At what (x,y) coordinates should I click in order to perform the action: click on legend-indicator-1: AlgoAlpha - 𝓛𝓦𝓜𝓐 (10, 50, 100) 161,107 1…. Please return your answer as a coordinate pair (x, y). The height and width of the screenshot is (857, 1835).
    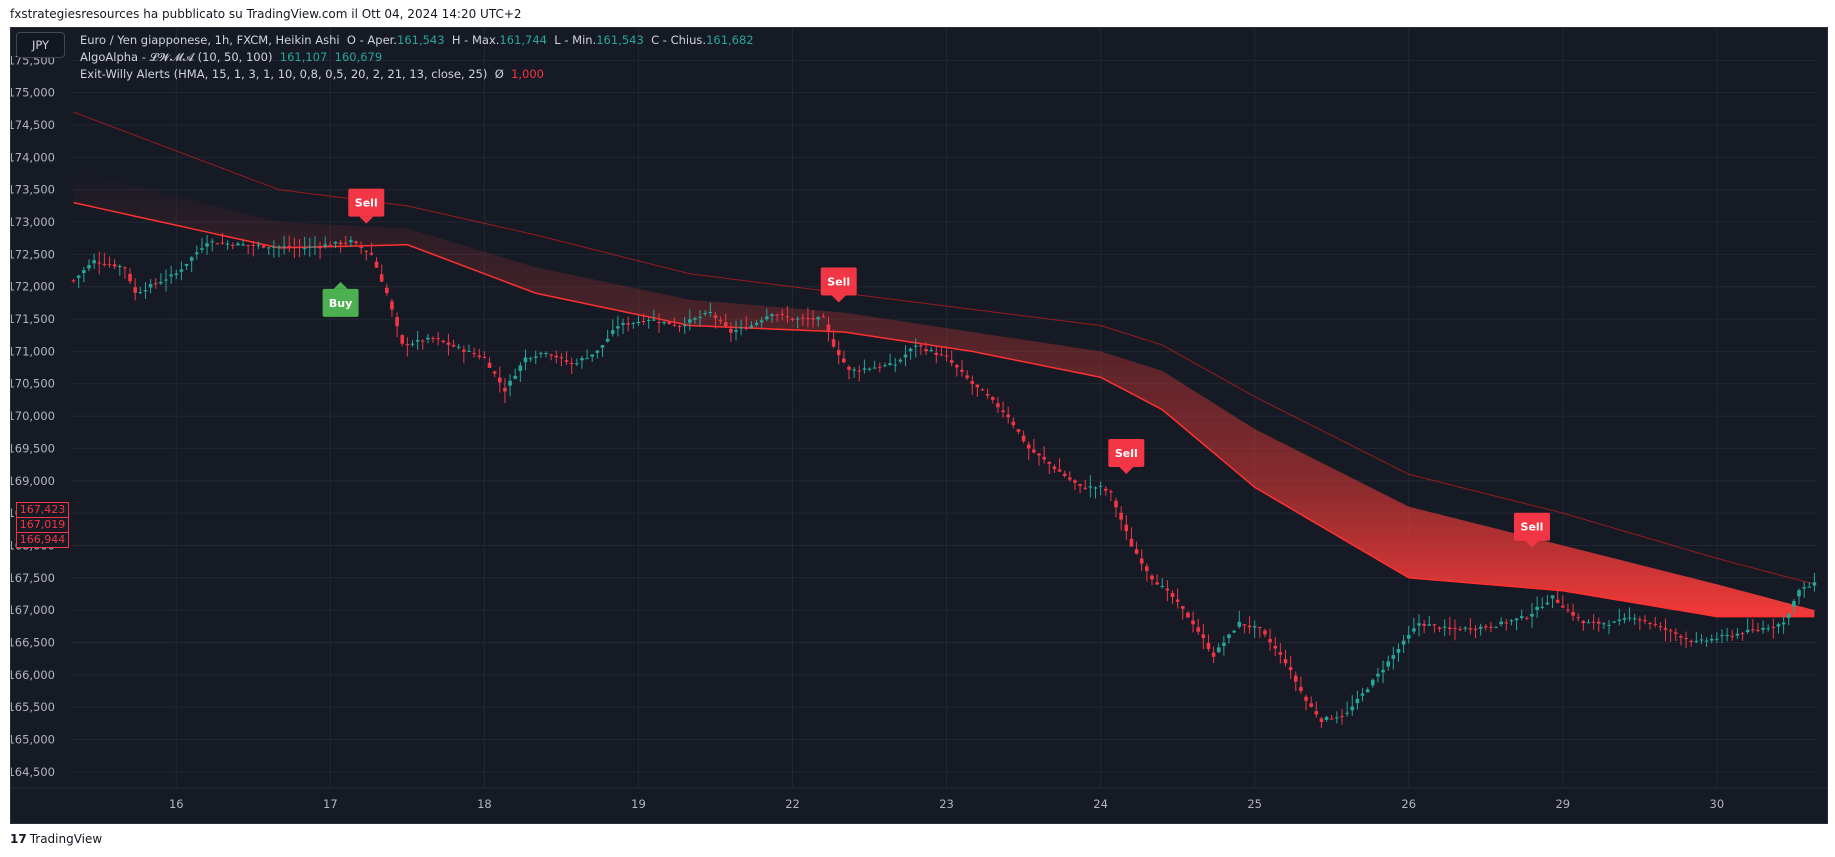
    Looking at the image, I should click on (417, 57).